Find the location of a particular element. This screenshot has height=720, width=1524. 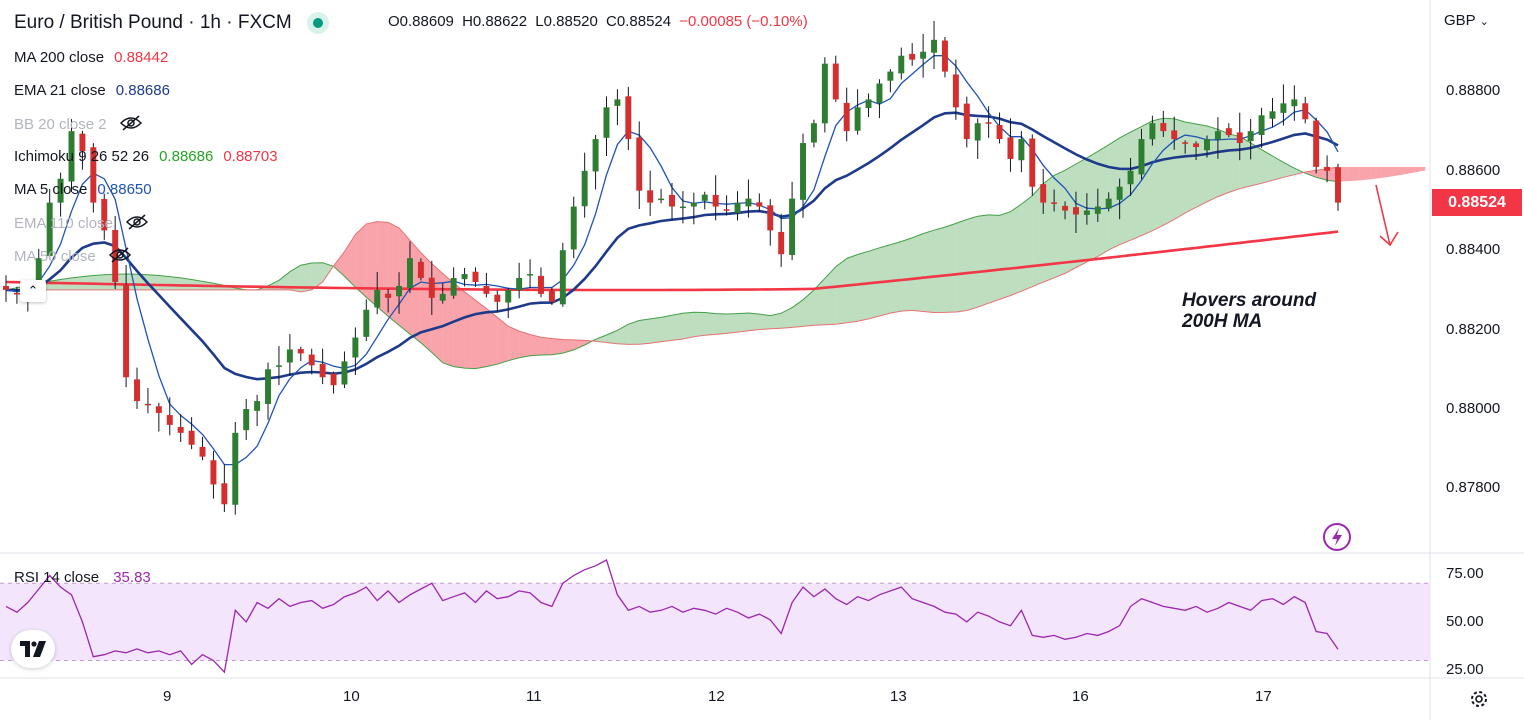

legend-value: 0.88442 is located at coordinates (141, 57).